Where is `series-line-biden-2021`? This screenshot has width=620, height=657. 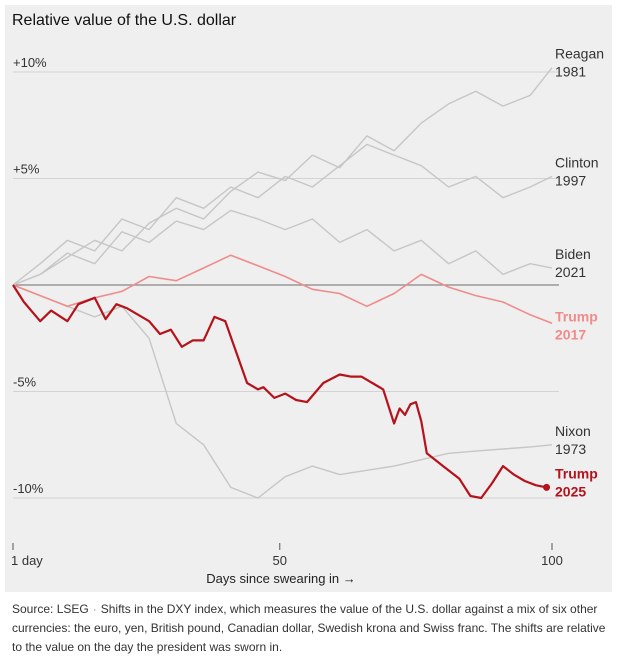
series-line-biden-2021 is located at coordinates (282, 247).